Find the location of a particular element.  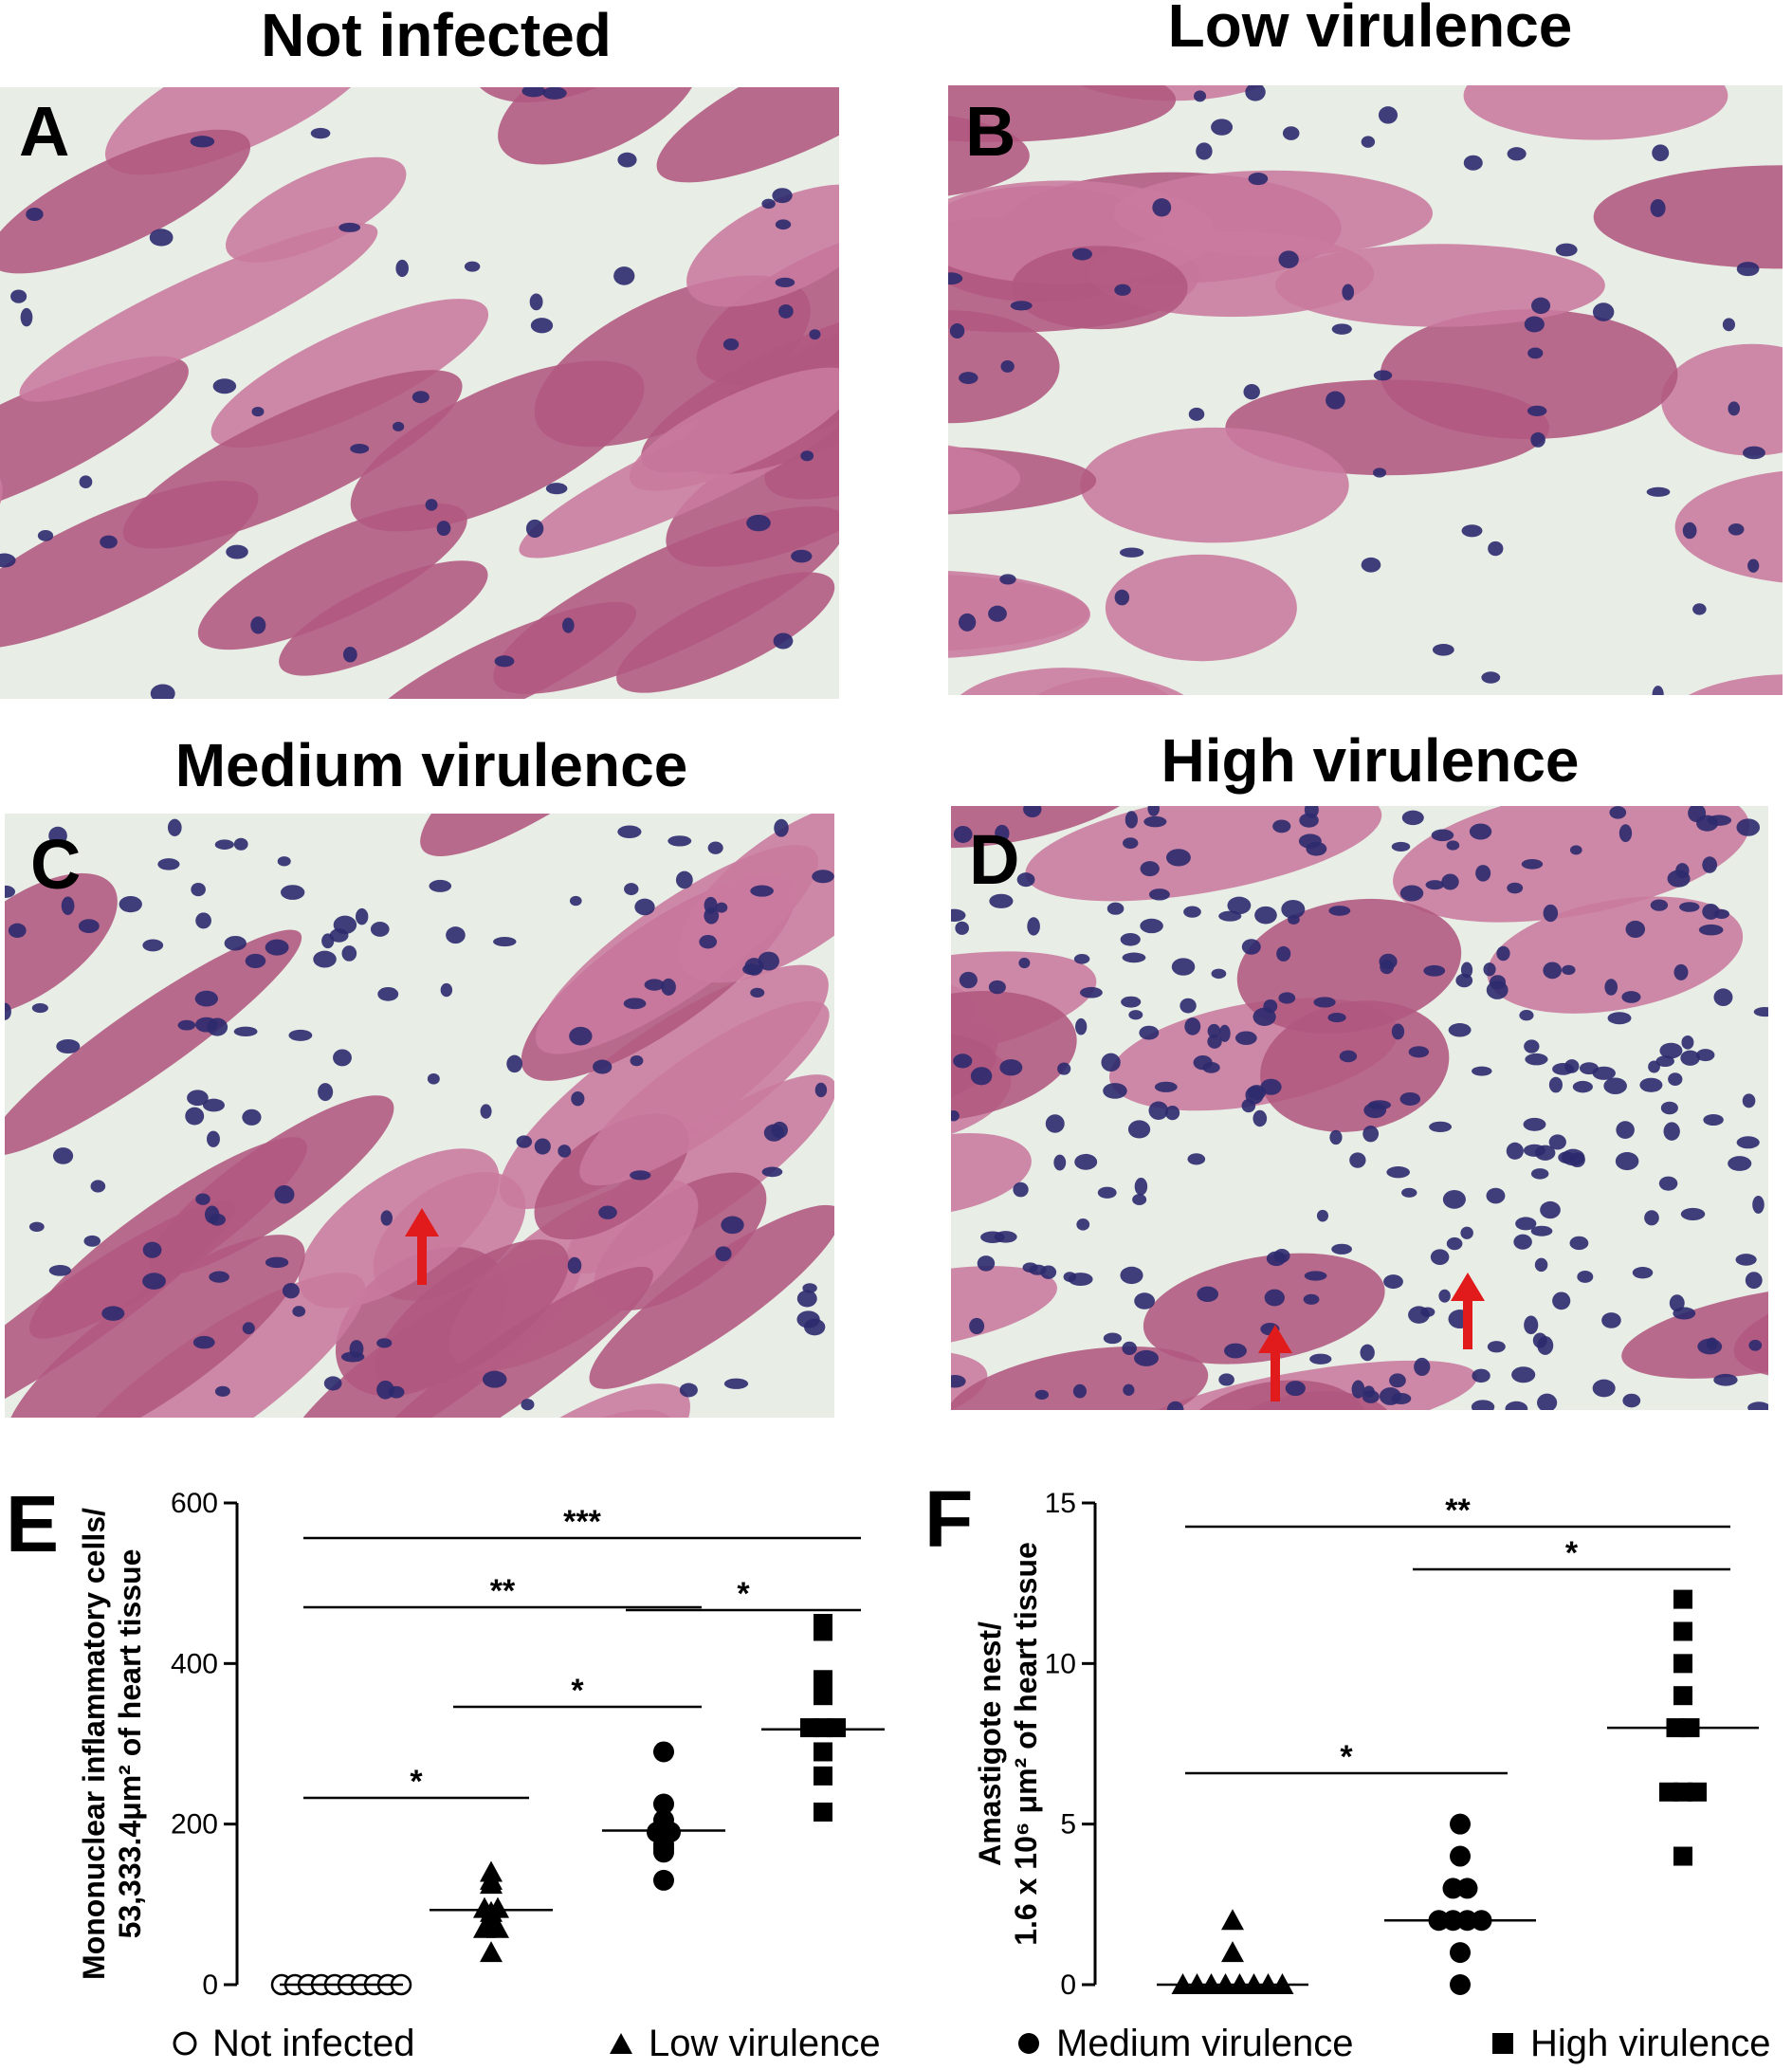

series-high-virulence is located at coordinates (823, 1718).